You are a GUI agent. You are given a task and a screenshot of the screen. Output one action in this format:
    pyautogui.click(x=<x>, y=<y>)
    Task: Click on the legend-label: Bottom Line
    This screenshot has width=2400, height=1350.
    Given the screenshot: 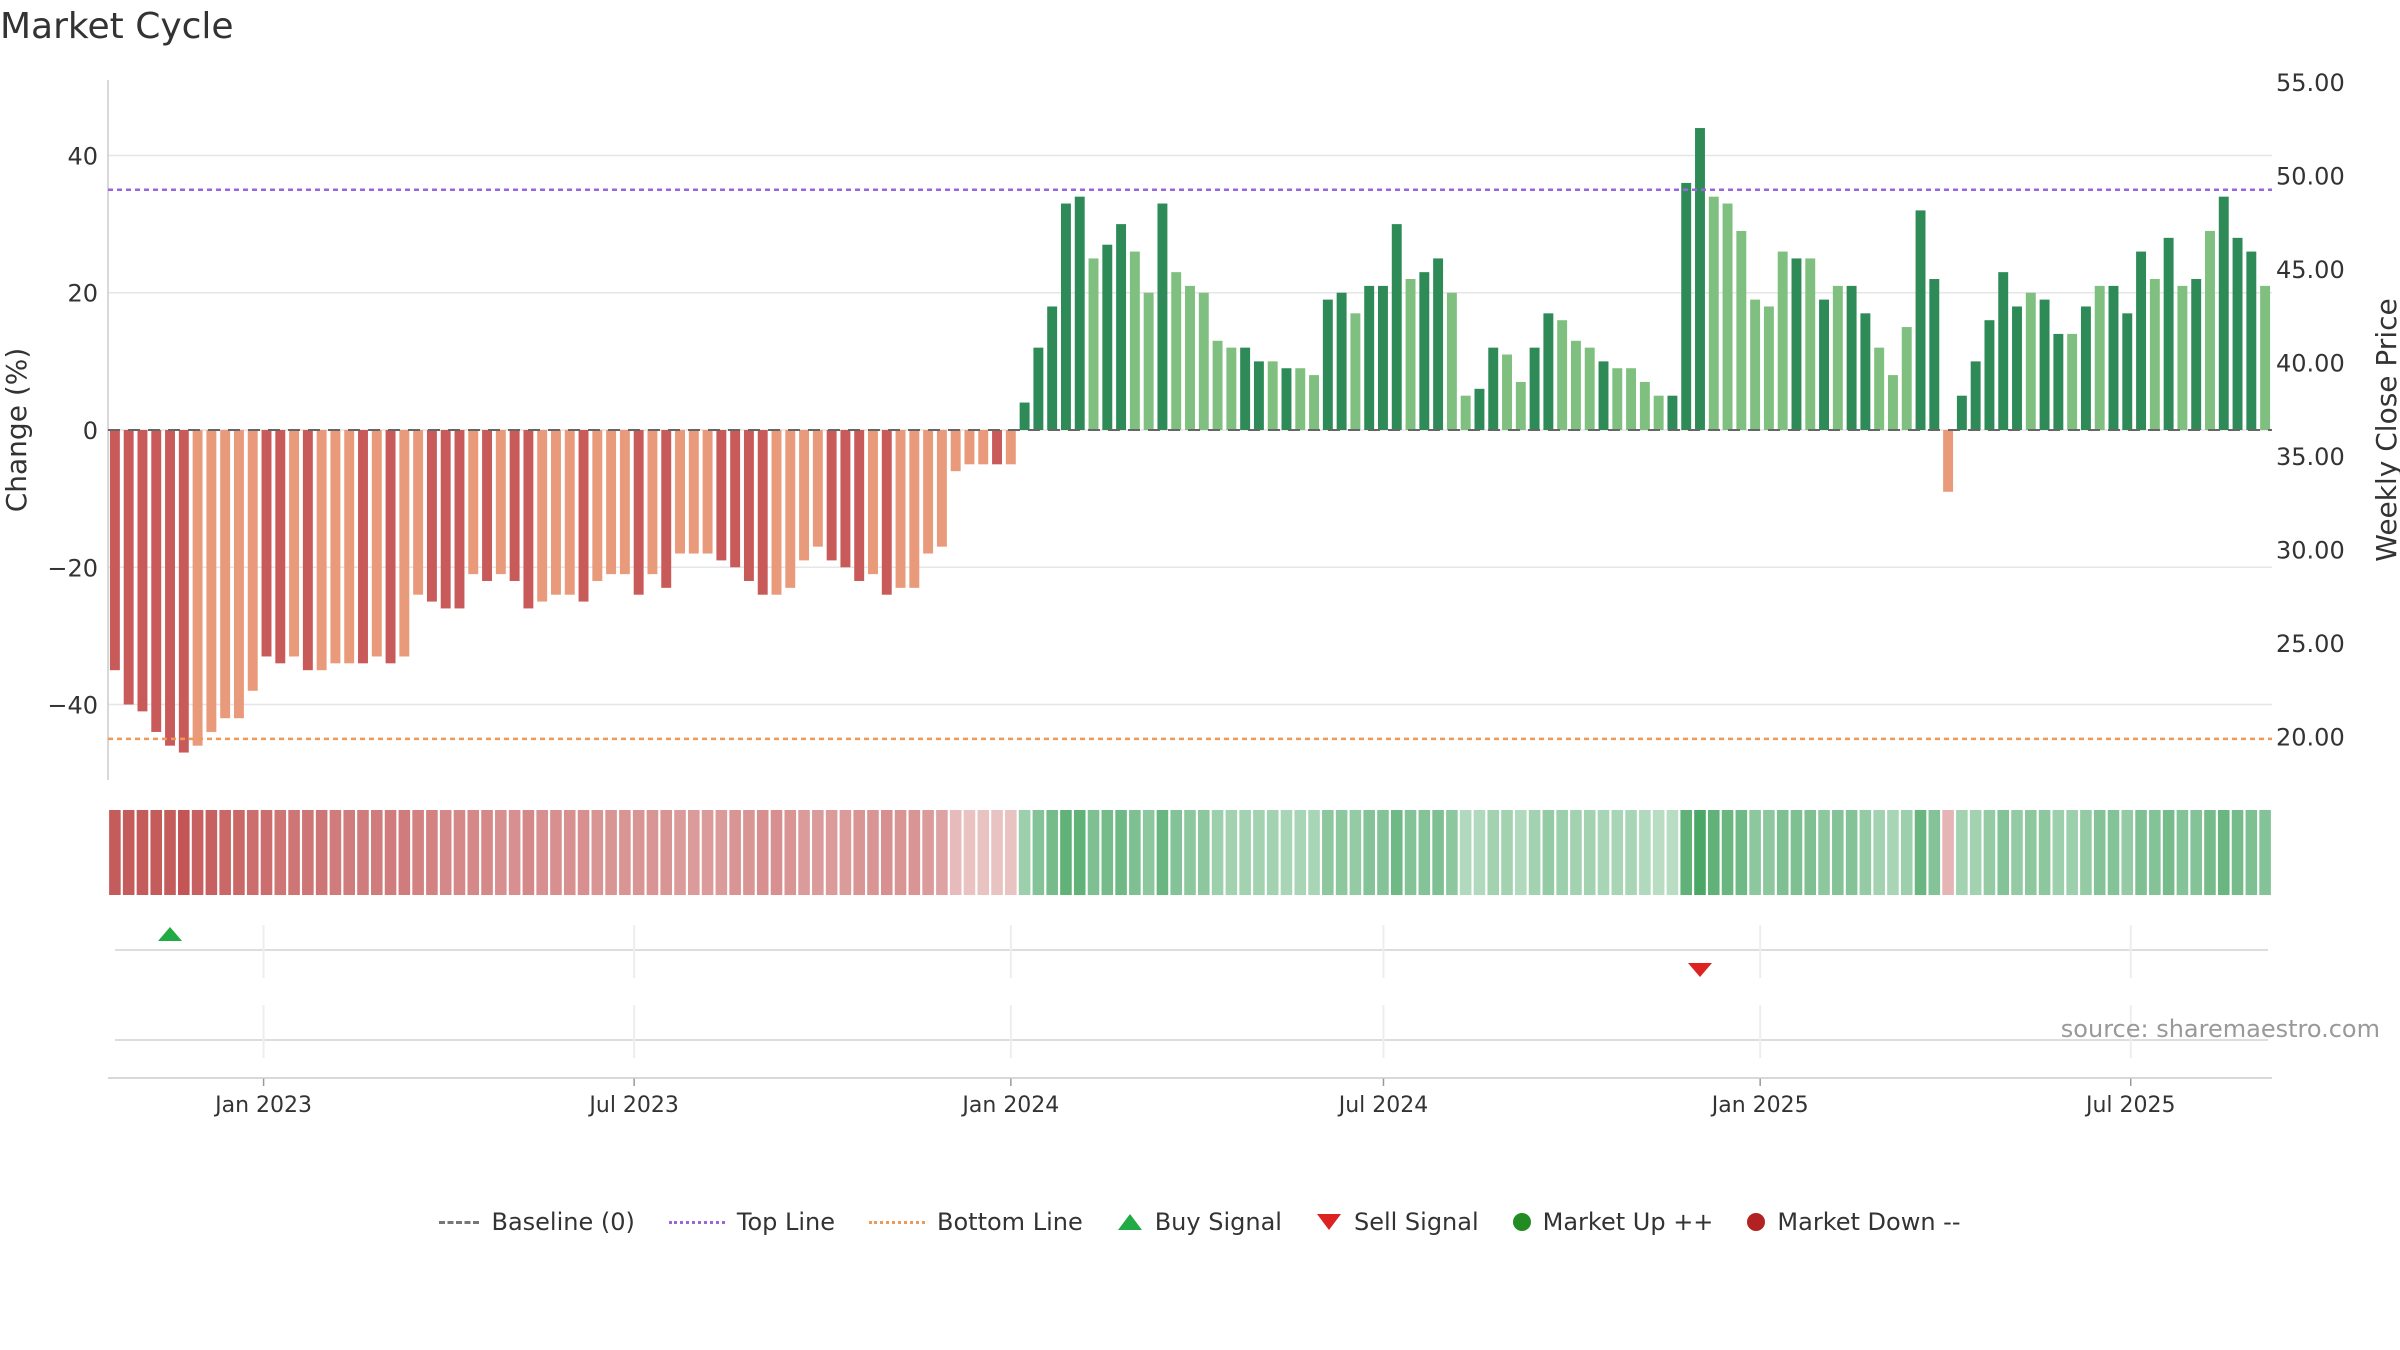 What is the action you would take?
    pyautogui.click(x=1010, y=1222)
    